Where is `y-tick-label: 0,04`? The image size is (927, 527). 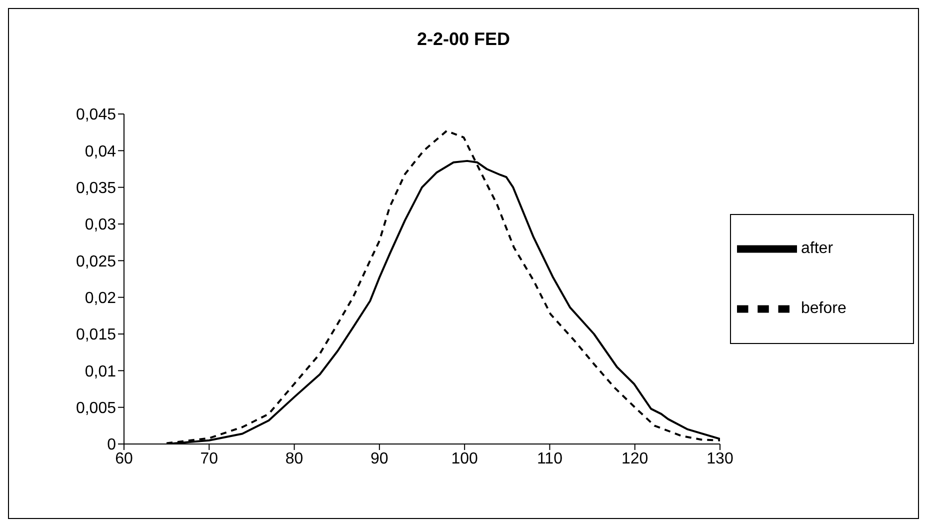
y-tick-label: 0,04 is located at coordinates (100, 151).